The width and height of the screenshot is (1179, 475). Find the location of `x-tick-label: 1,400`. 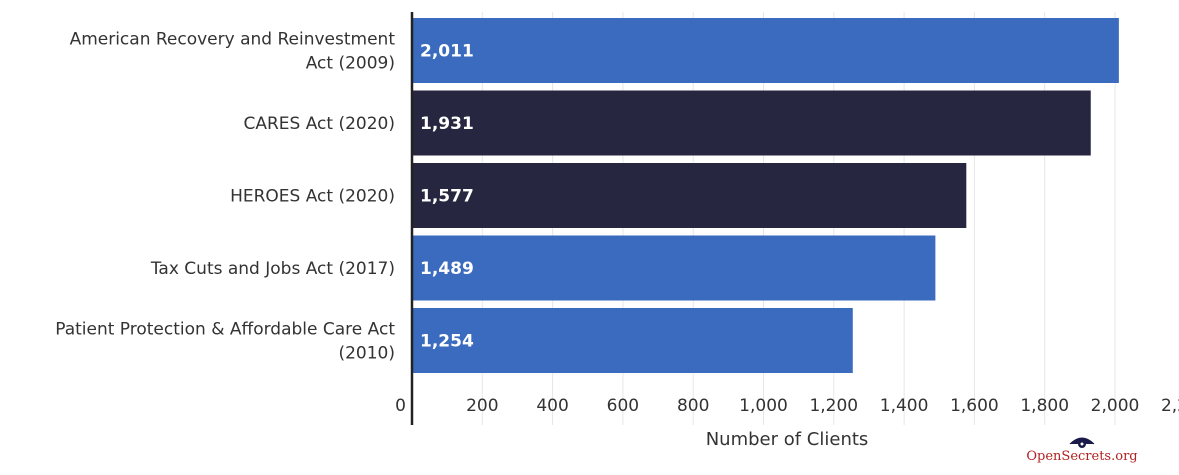

x-tick-label: 1,400 is located at coordinates (904, 406).